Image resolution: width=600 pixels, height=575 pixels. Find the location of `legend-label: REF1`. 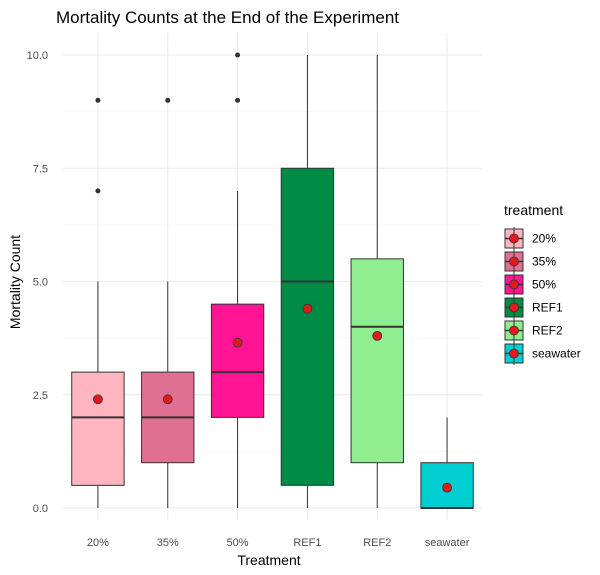

legend-label: REF1 is located at coordinates (547, 308).